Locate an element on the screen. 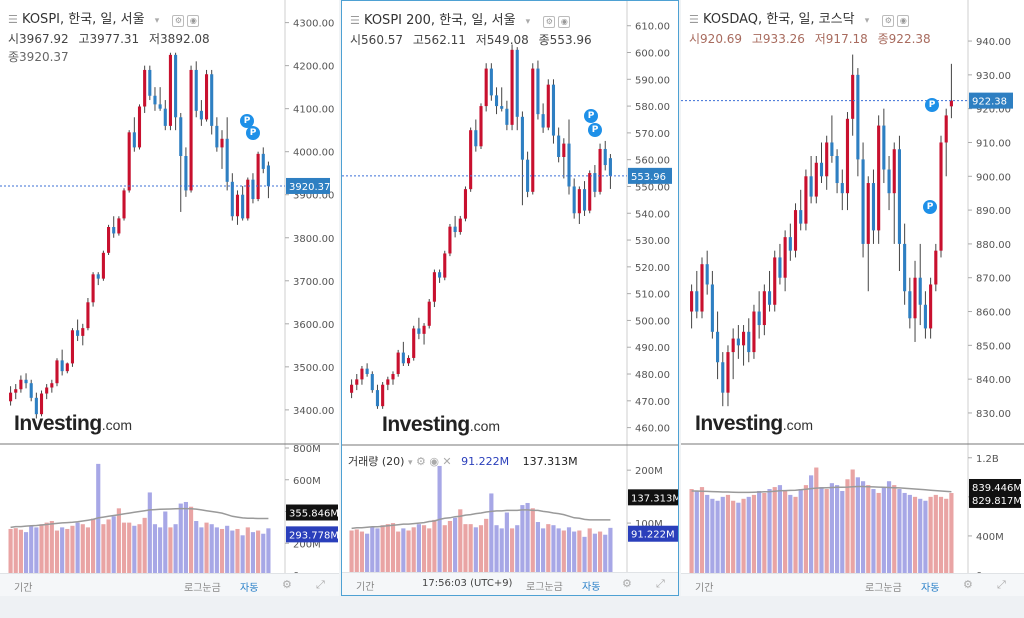 The height and width of the screenshot is (618, 1024). indicator-buttons: ⚙ ◉ ✕ is located at coordinates (433, 461).